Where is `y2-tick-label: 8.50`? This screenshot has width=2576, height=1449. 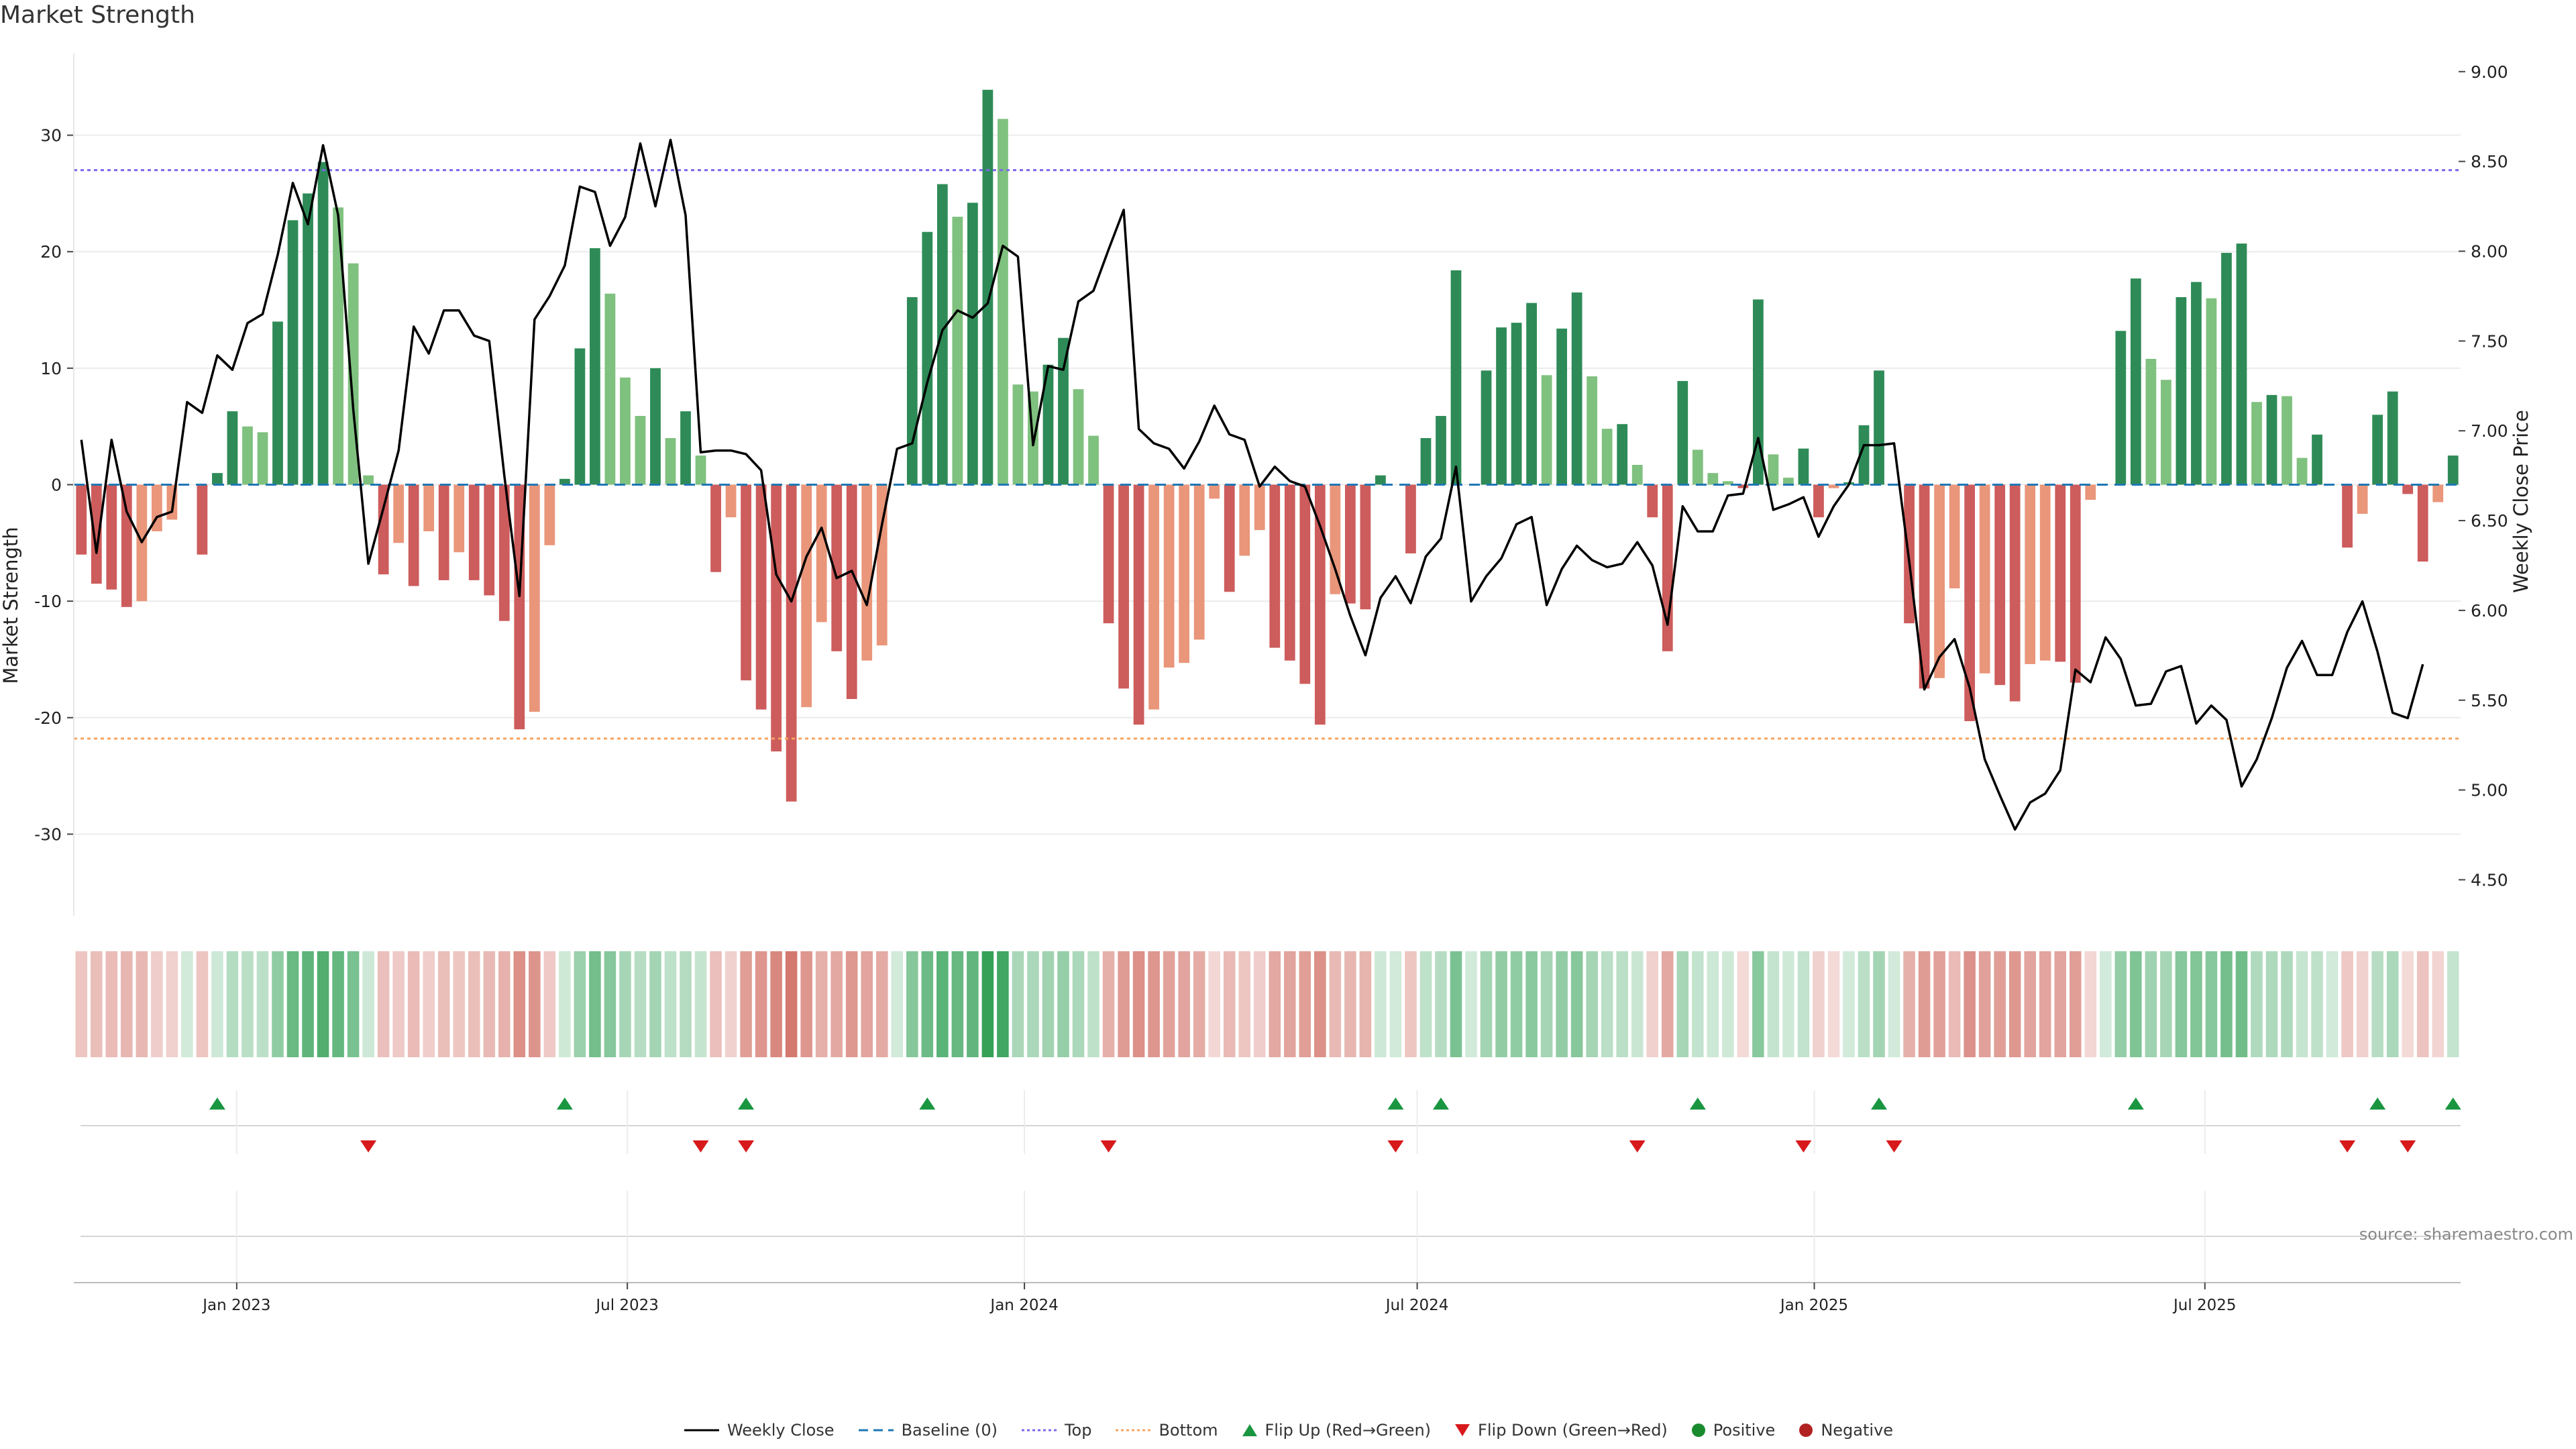
y2-tick-label: 8.50 is located at coordinates (2489, 162).